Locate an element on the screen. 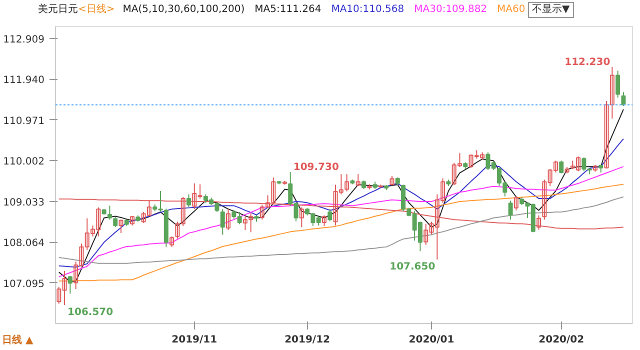 This screenshot has height=350, width=640. annotation: 109.730 is located at coordinates (316, 168).